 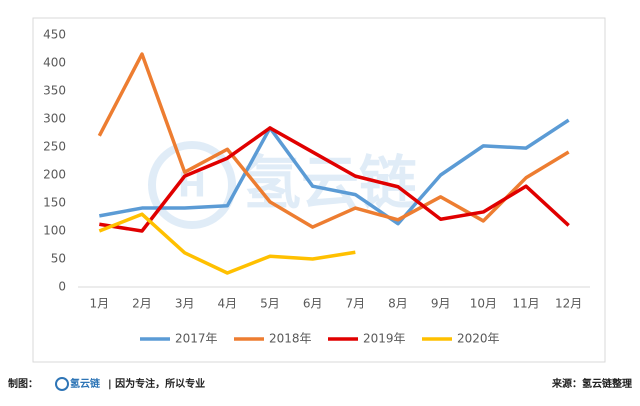 I want to click on series-line, so click(x=227, y=243).